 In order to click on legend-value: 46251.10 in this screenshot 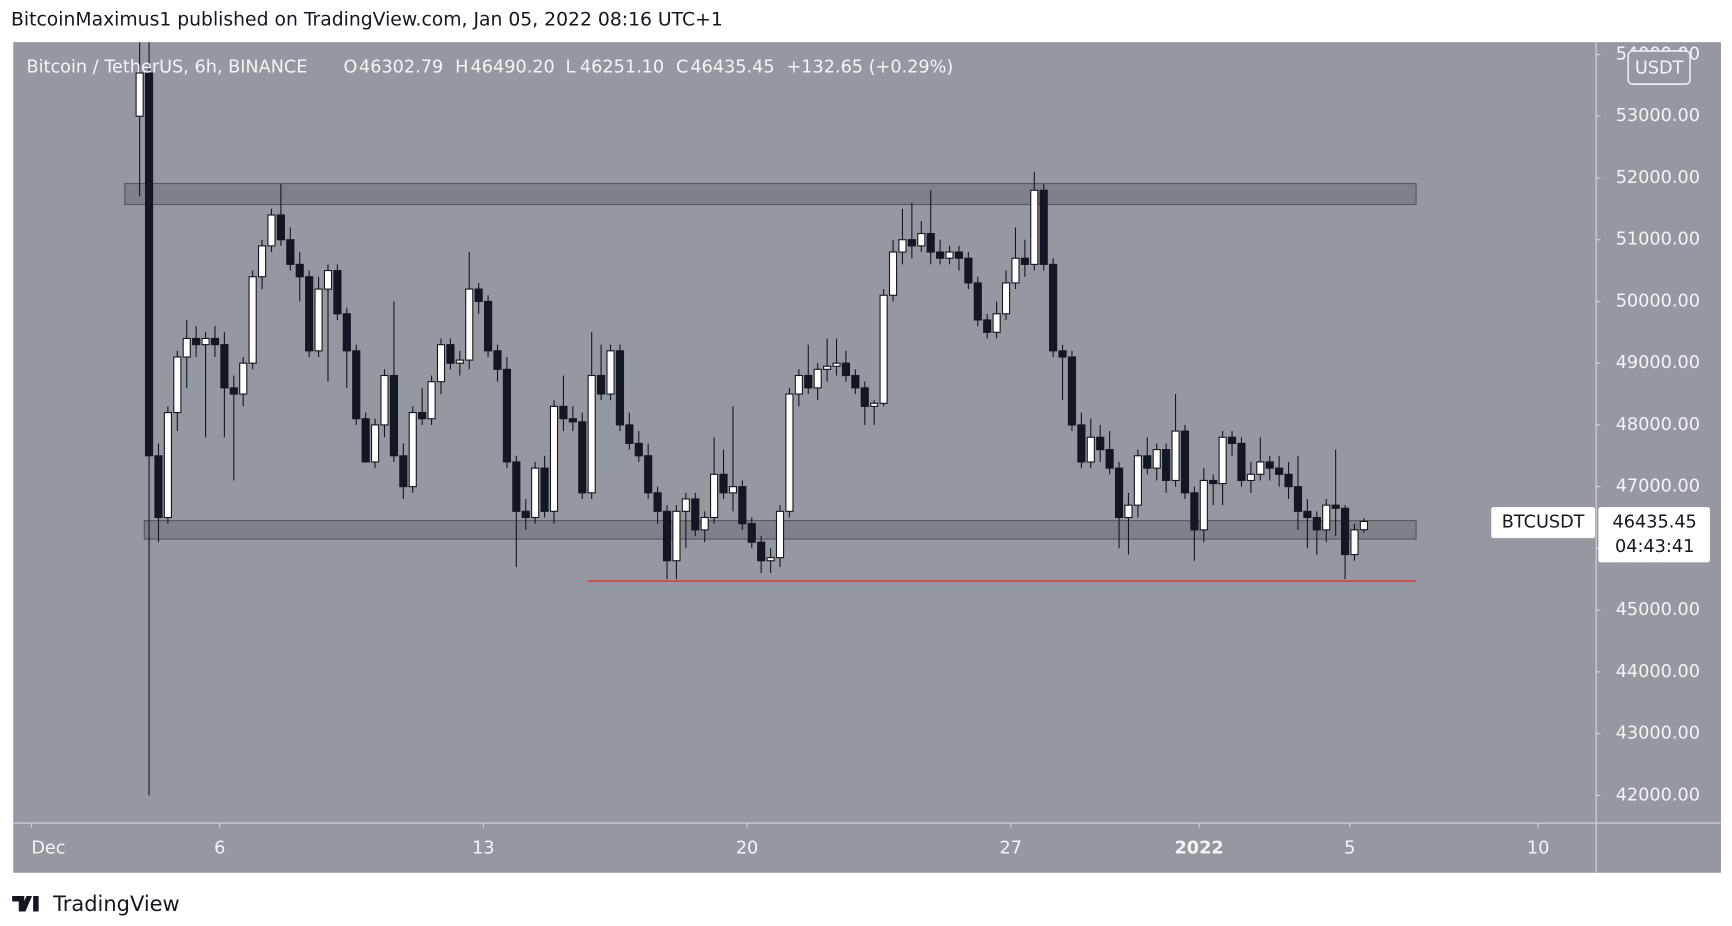, I will do `click(622, 68)`.